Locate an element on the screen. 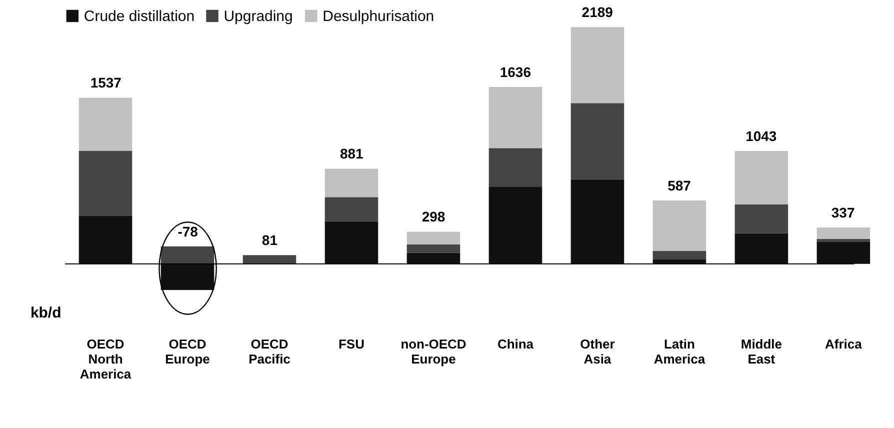  annotation: 1043 is located at coordinates (761, 136).